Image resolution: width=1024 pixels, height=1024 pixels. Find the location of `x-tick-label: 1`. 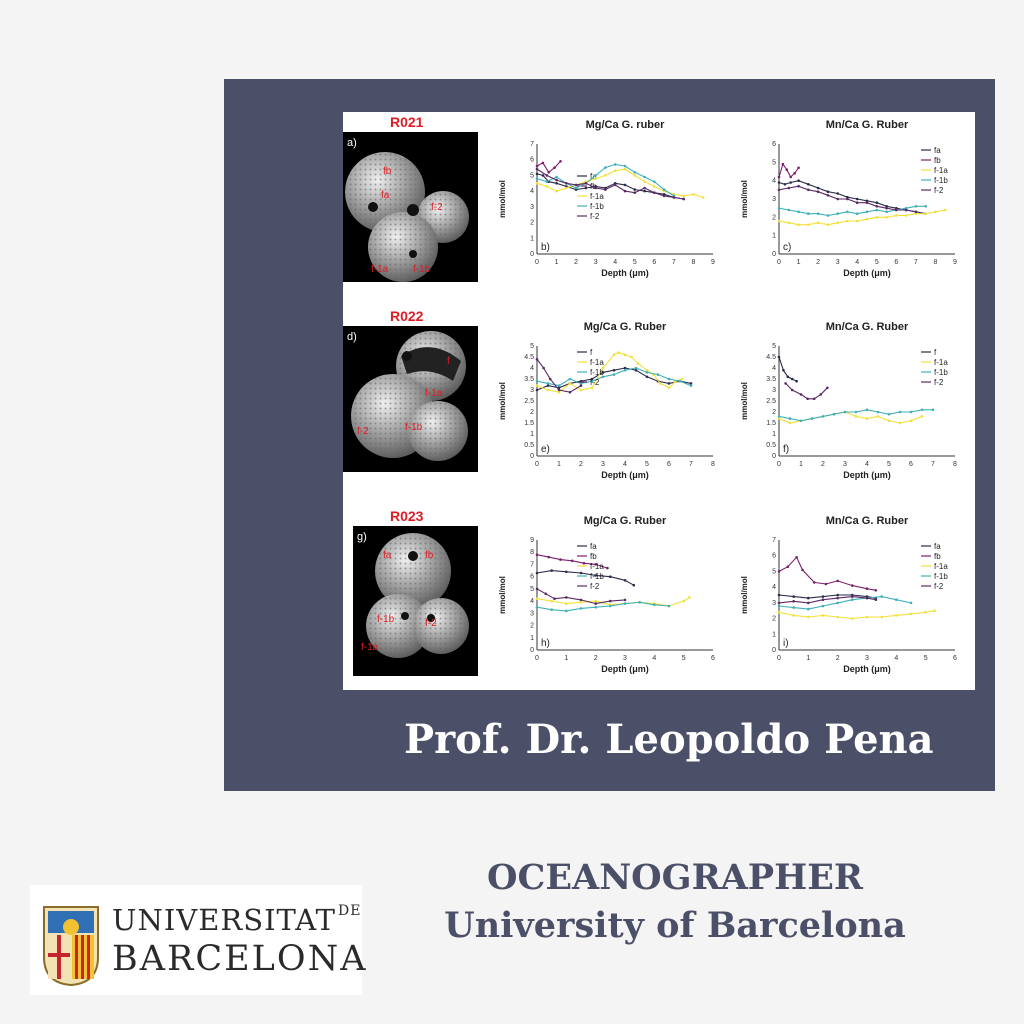

x-tick-label: 1 is located at coordinates (566, 658).